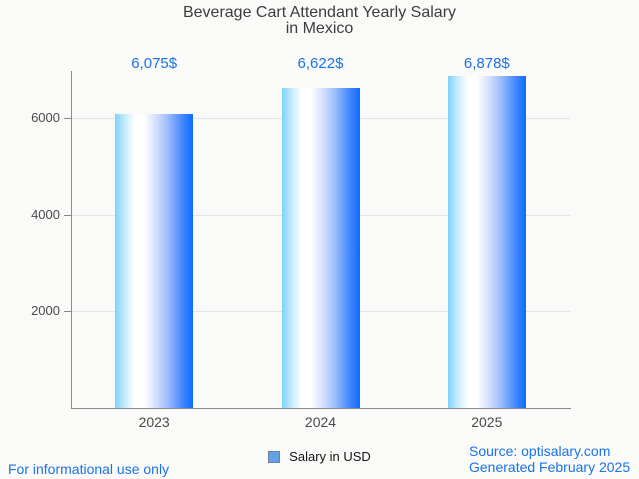 The image size is (639, 479). What do you see at coordinates (45, 311) in the screenshot?
I see `y-tick-label-2000: 2000` at bounding box center [45, 311].